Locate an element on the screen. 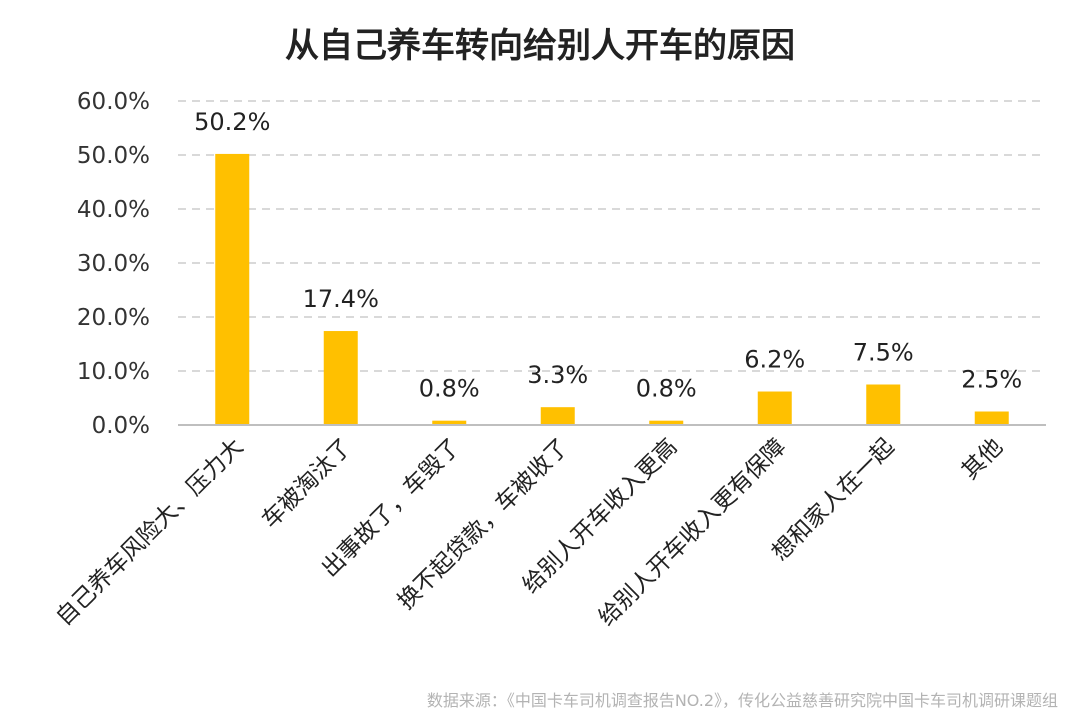 Image resolution: width=1080 pixels, height=719 pixels. y-tick-label: 10.0% is located at coordinates (113, 372).